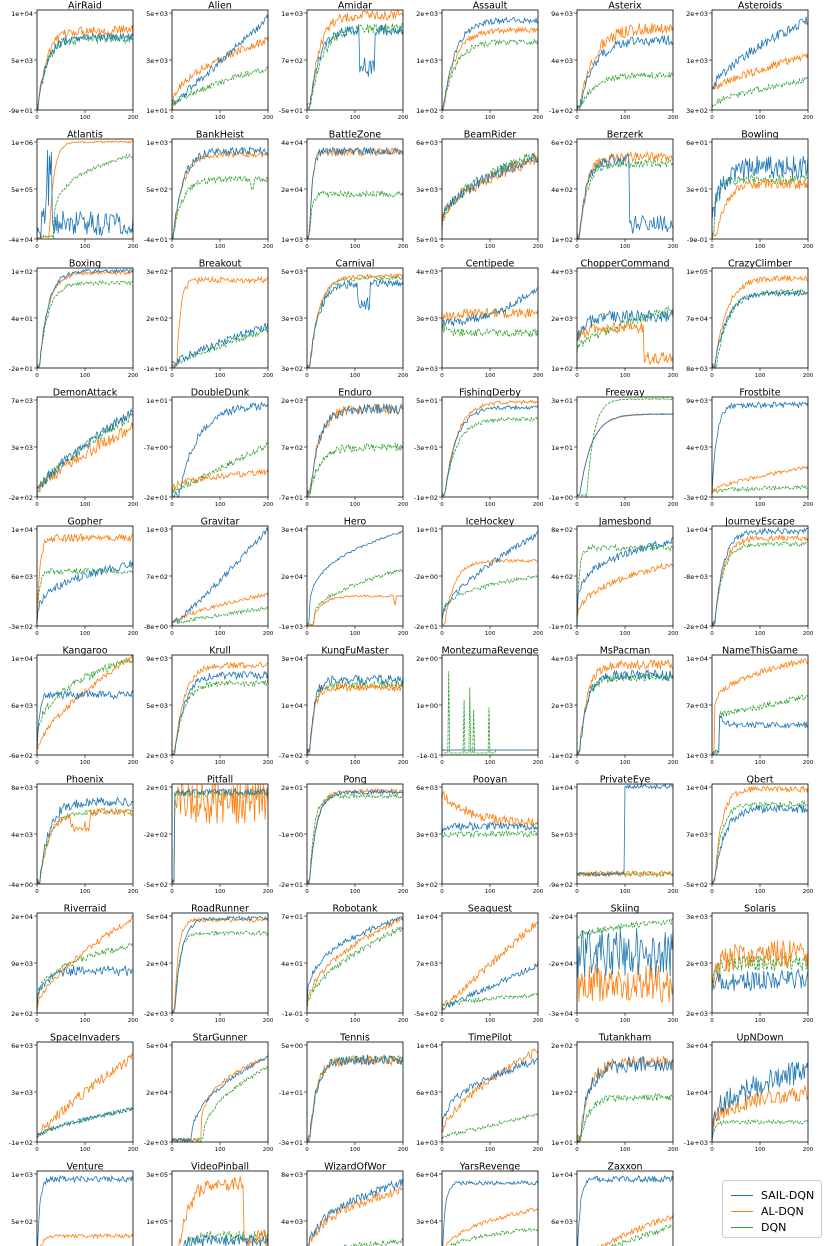  What do you see at coordinates (85, 135) in the screenshot?
I see `panel-title: Atlantis` at bounding box center [85, 135].